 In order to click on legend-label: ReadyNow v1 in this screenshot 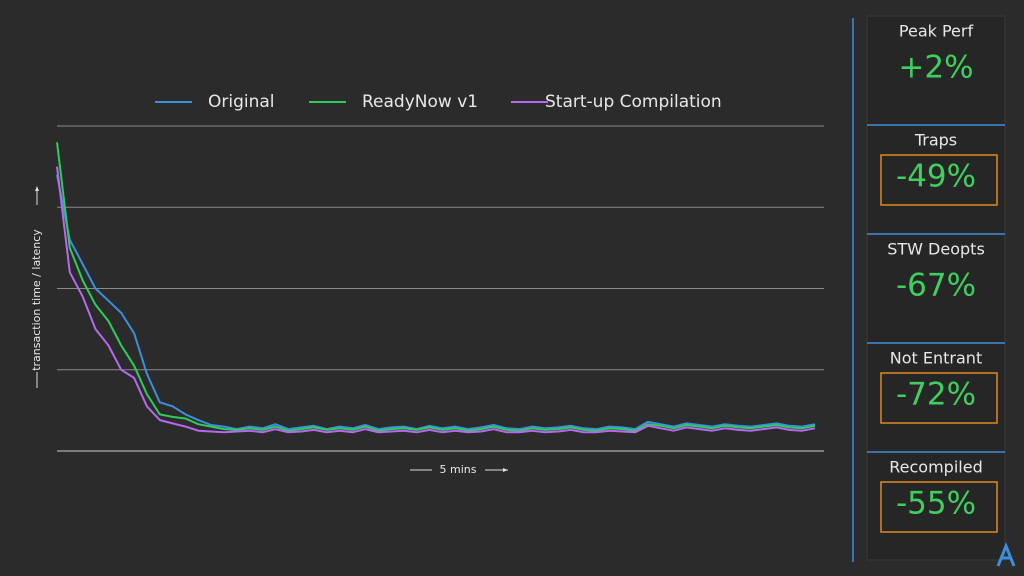, I will do `click(420, 102)`.